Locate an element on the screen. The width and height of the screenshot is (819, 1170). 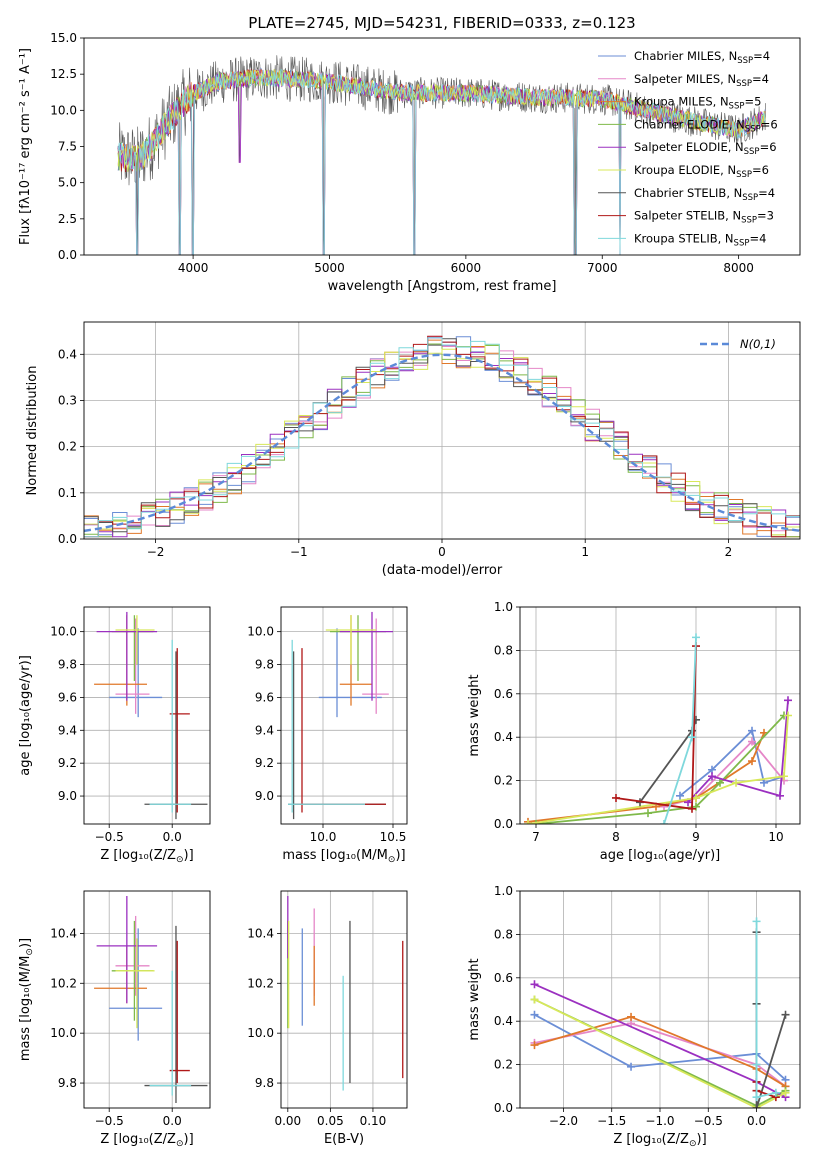
spectrum-xtick-label-3: 7000 is located at coordinates (602, 268).